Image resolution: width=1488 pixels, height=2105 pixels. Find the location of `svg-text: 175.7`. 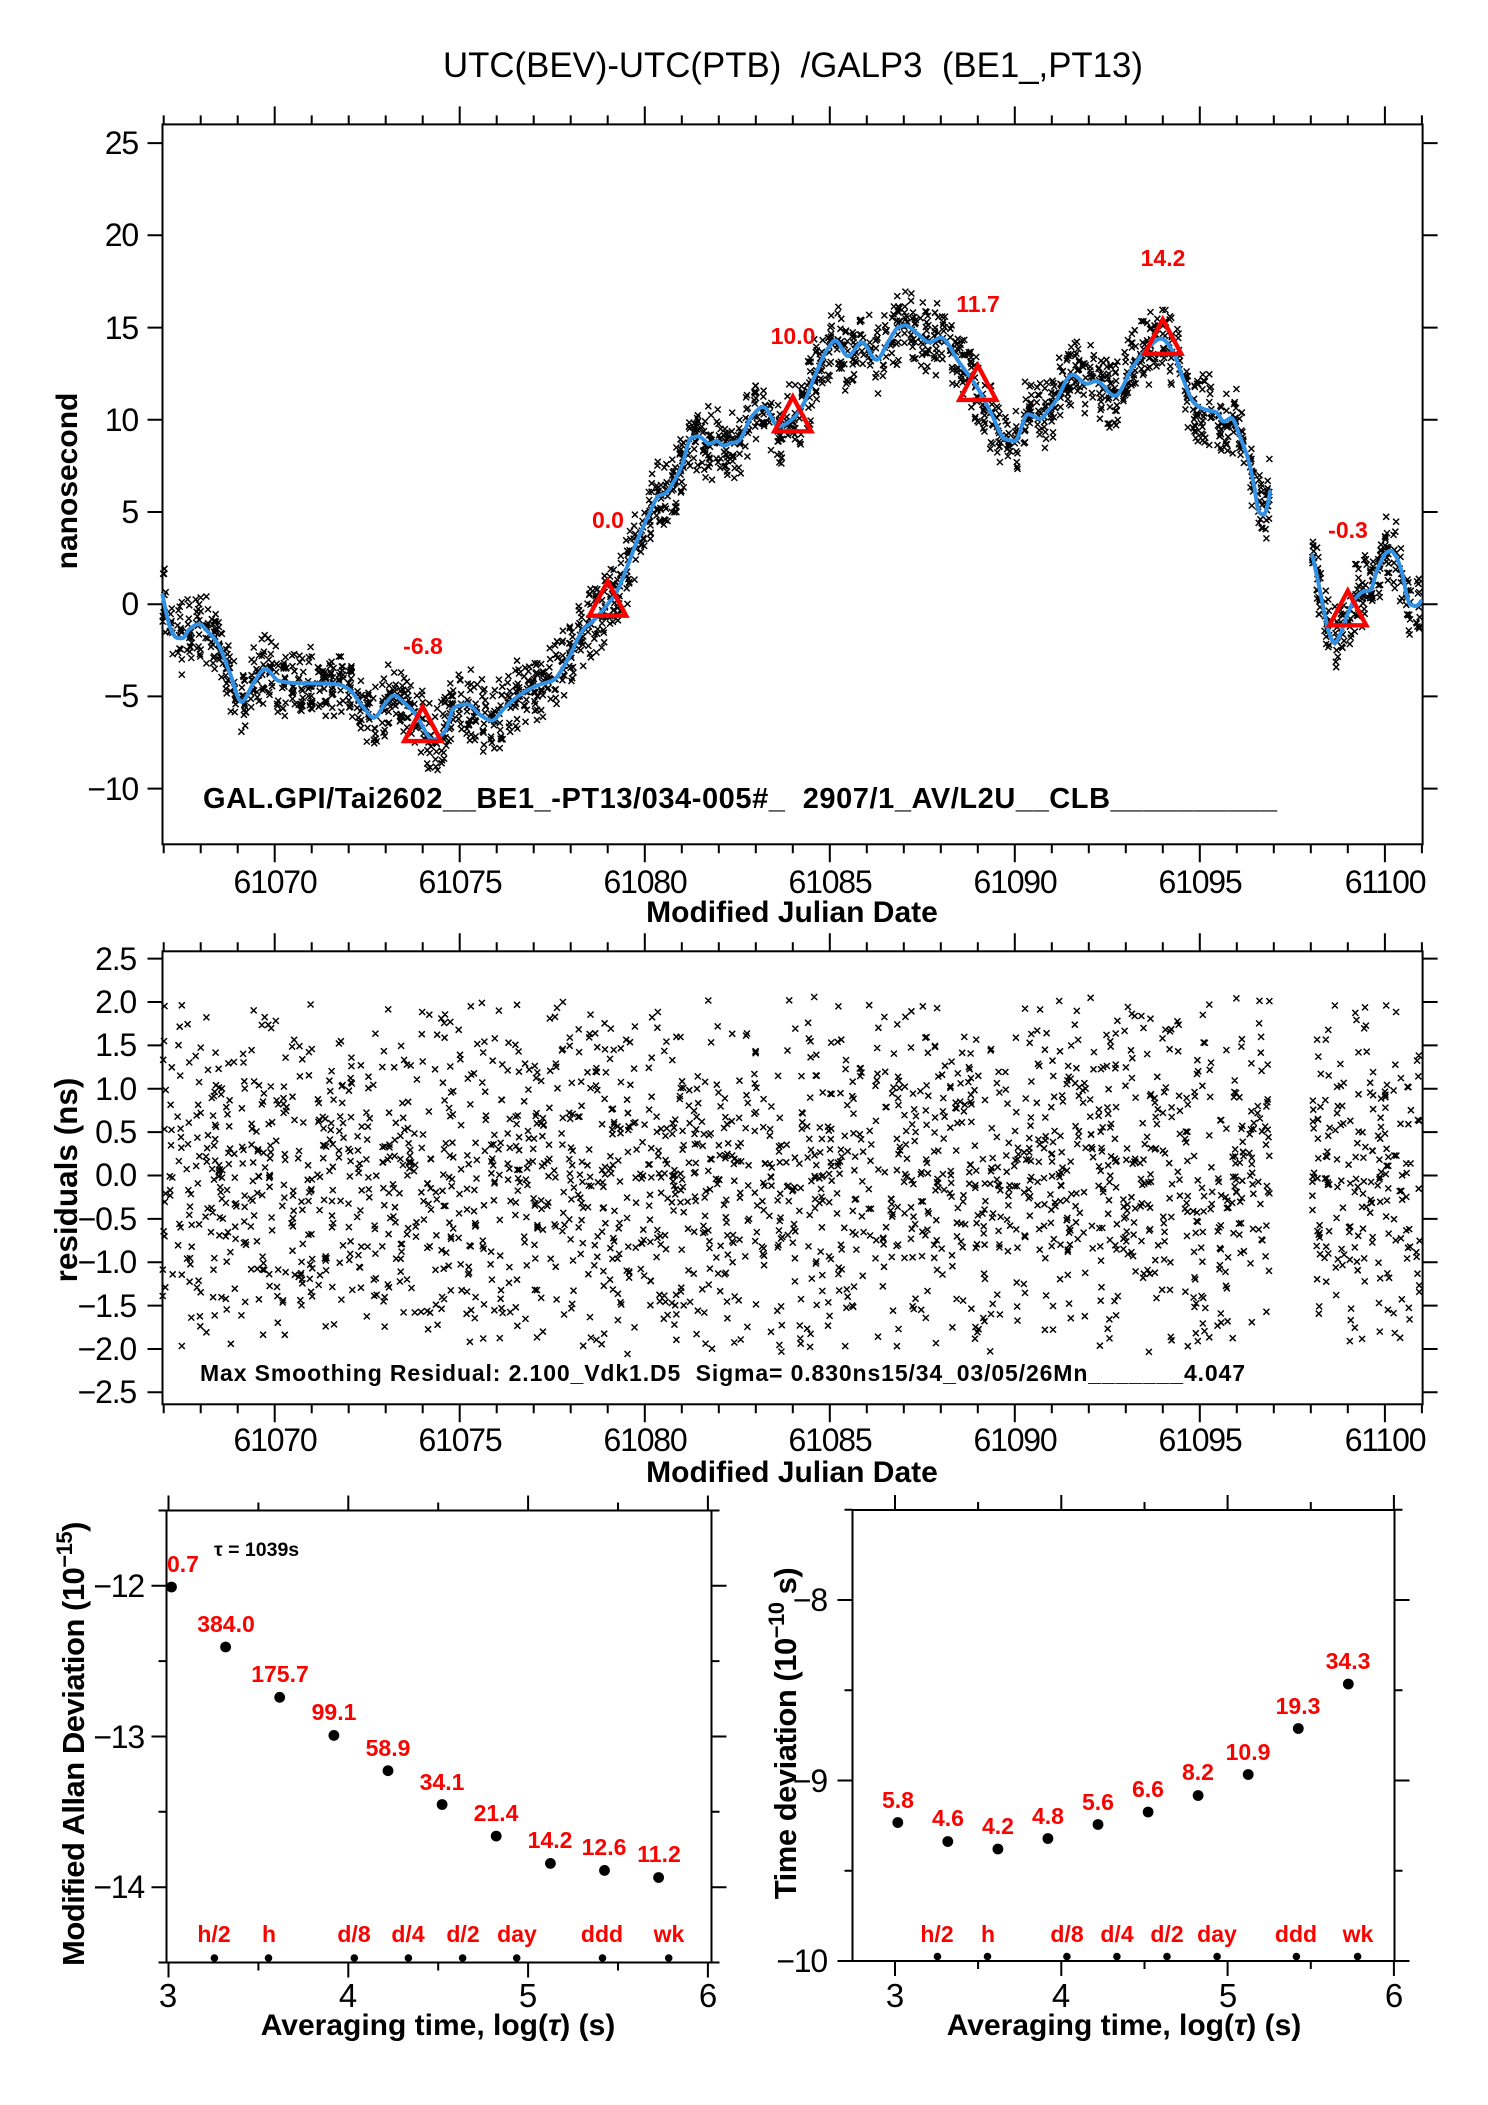

svg-text: 175.7 is located at coordinates (280, 1674).